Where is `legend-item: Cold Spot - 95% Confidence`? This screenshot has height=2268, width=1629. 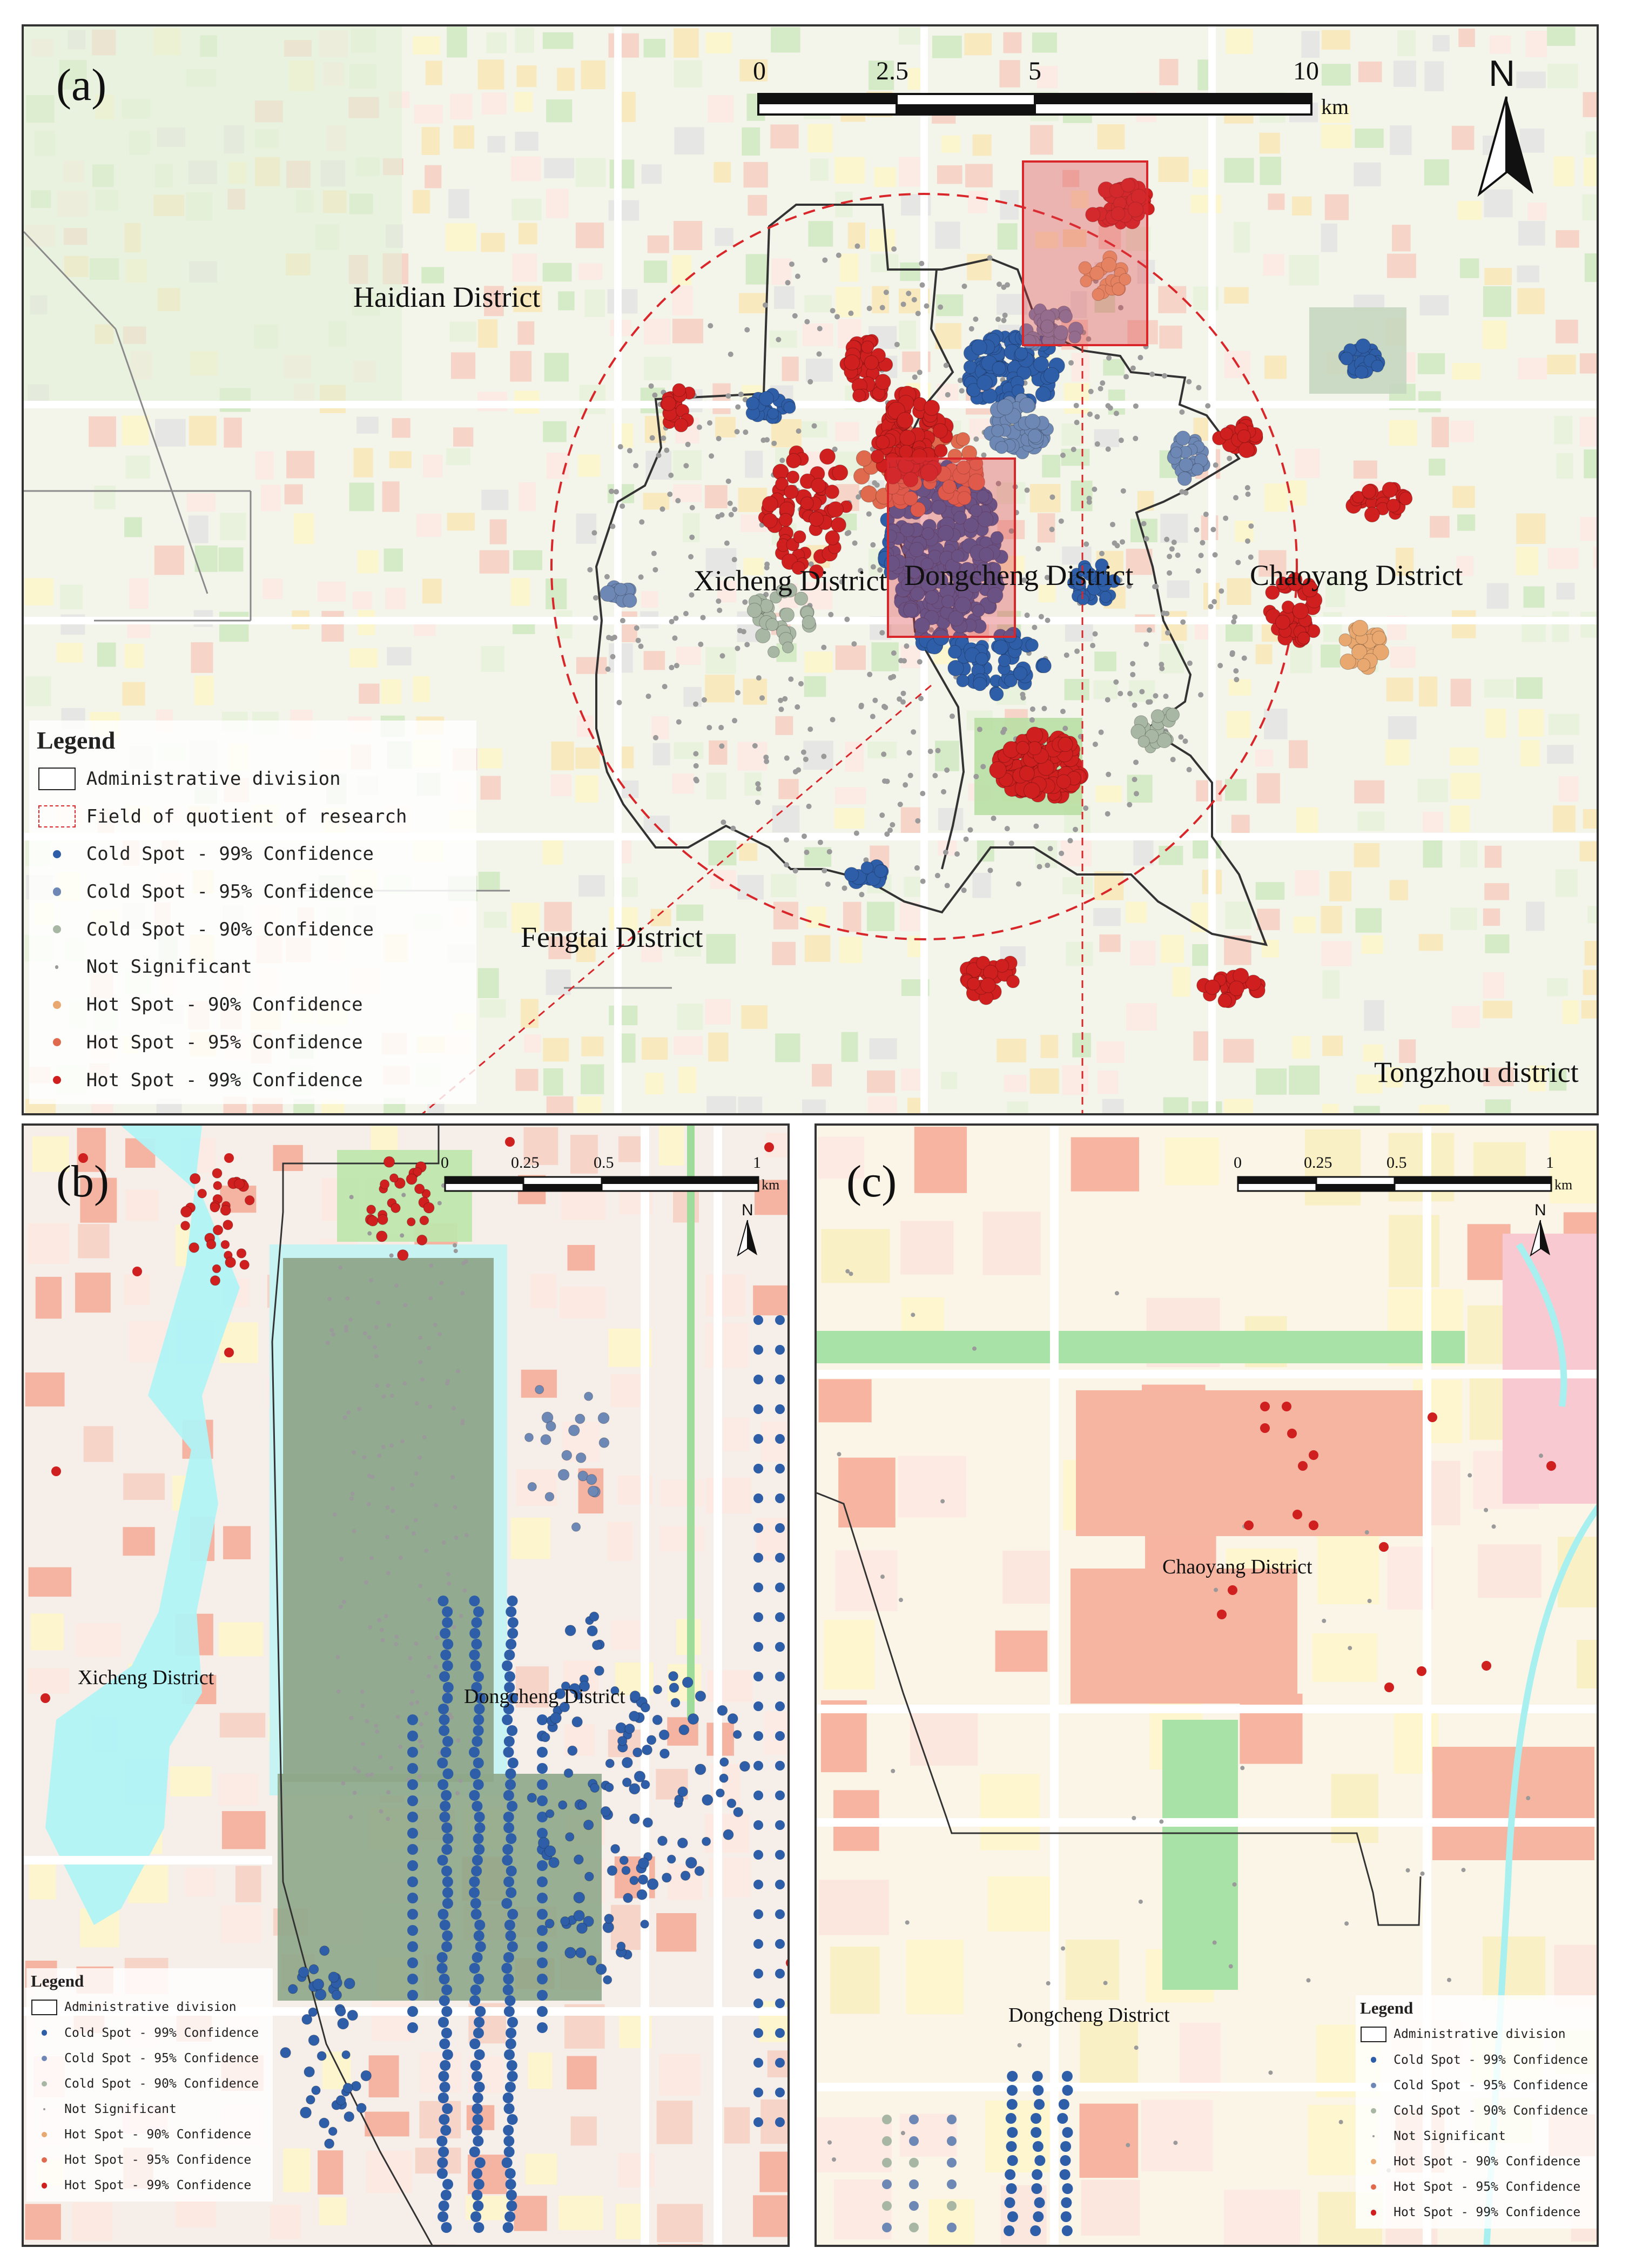 legend-item: Cold Spot - 95% Confidence is located at coordinates (1478, 2085).